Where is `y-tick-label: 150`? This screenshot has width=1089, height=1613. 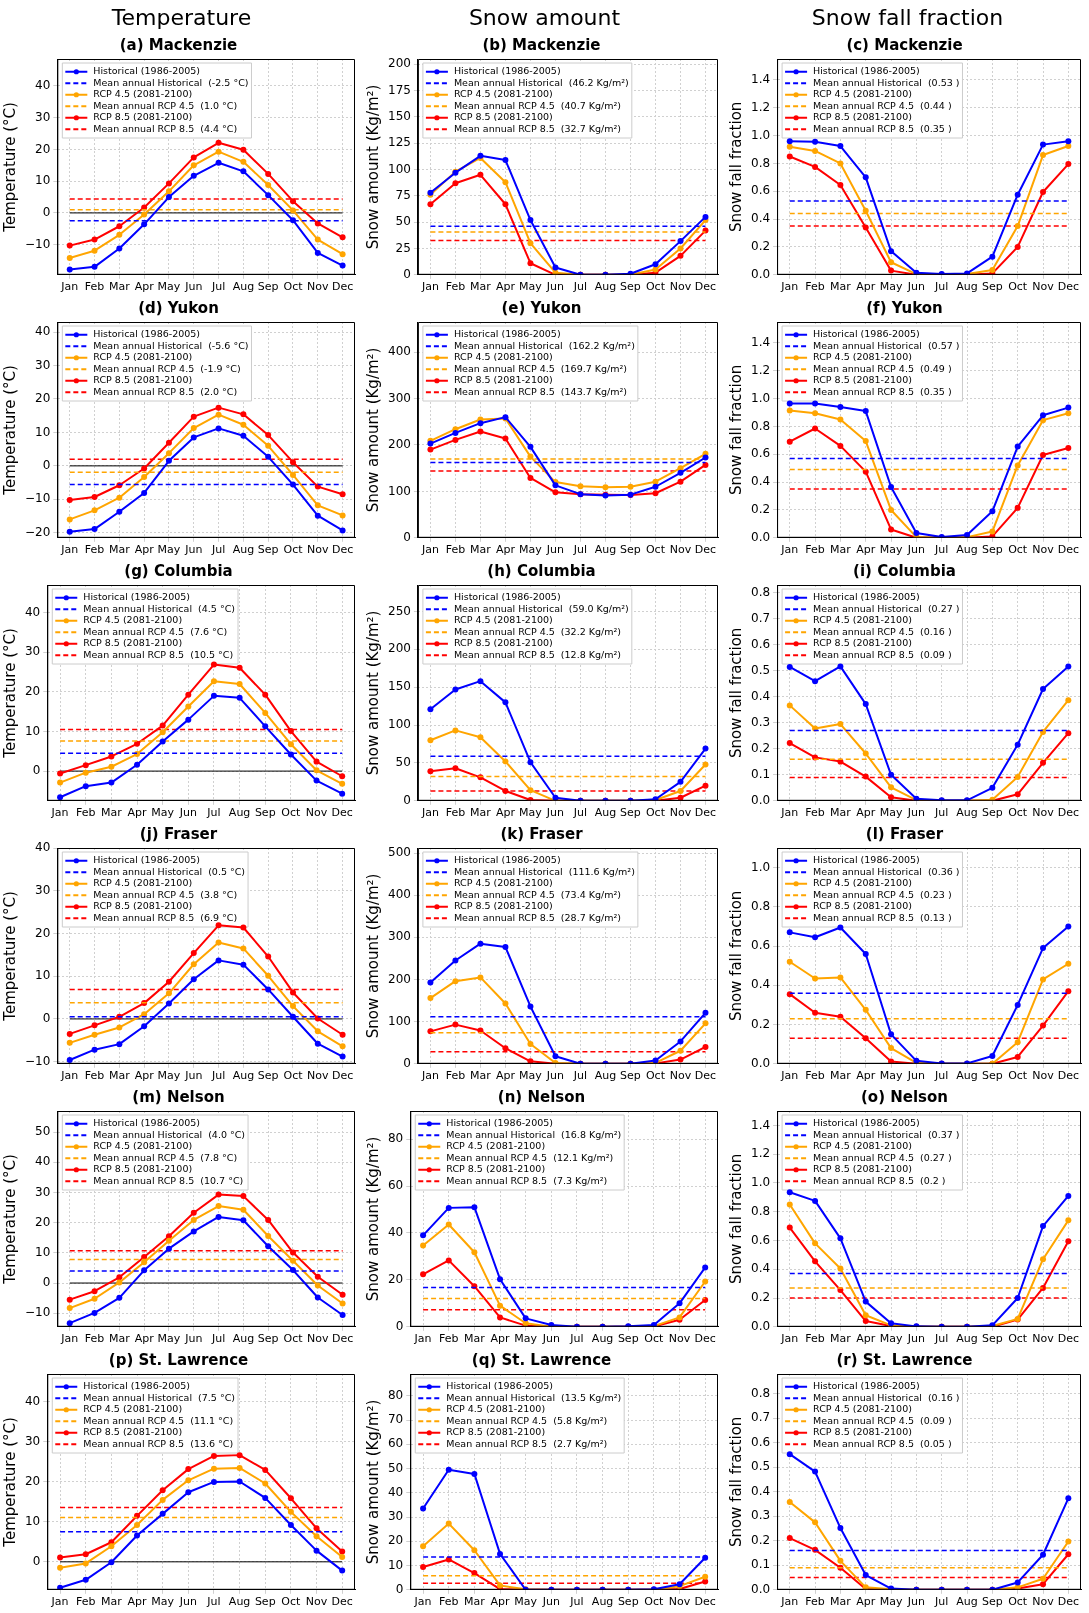
y-tick-label: 150 is located at coordinates (399, 686).